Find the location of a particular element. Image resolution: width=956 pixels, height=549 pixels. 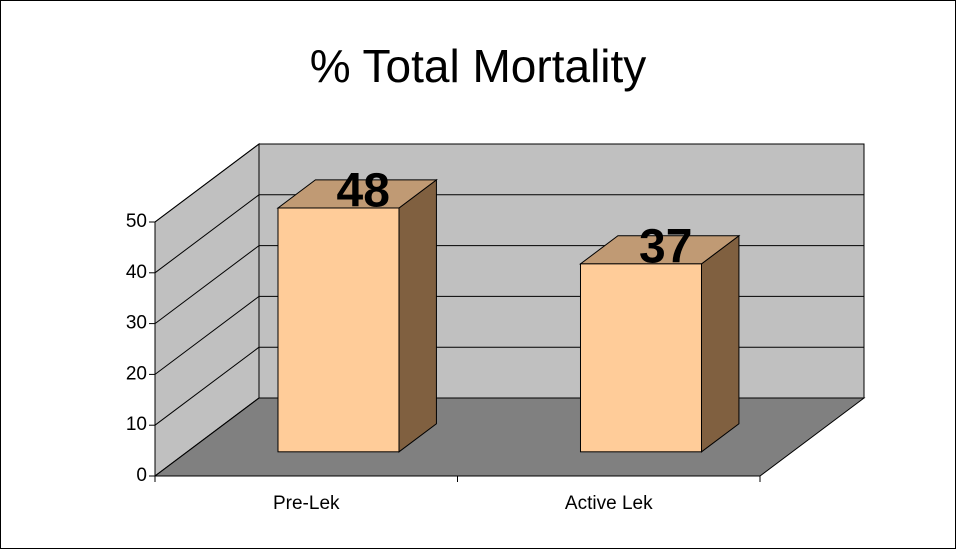

y-tick-label: 10 is located at coordinates (136, 424).